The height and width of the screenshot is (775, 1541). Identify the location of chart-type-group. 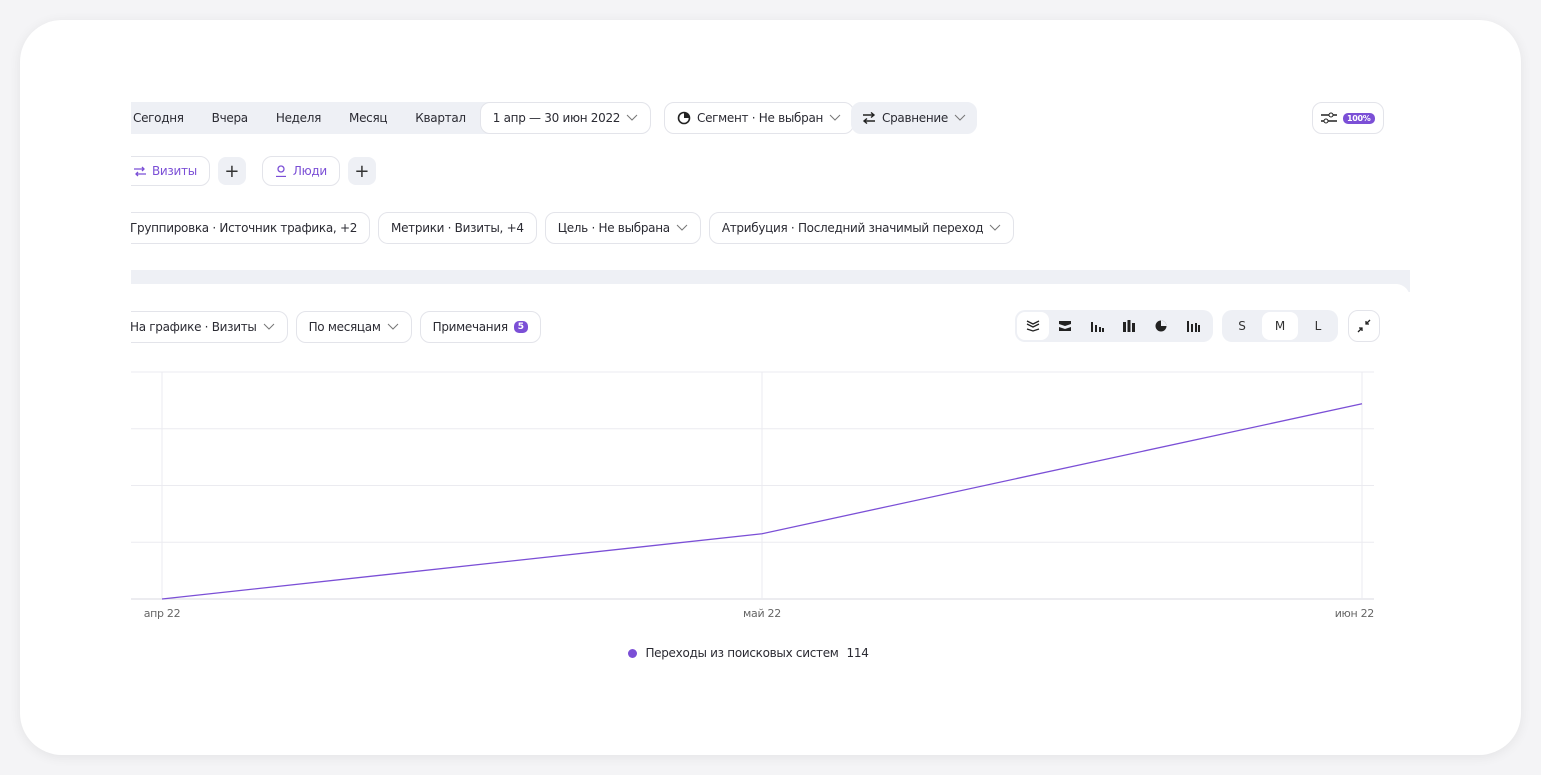
(1114, 326).